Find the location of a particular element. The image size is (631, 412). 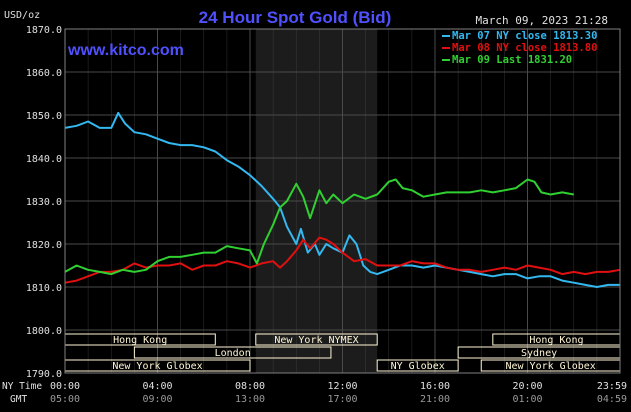

x-tick-label-gmt: 09:00 is located at coordinates (157, 399).